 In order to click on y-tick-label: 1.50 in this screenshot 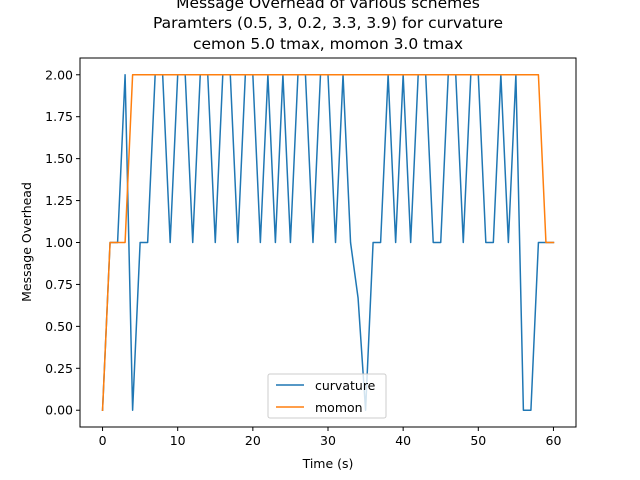, I will do `click(59, 158)`.